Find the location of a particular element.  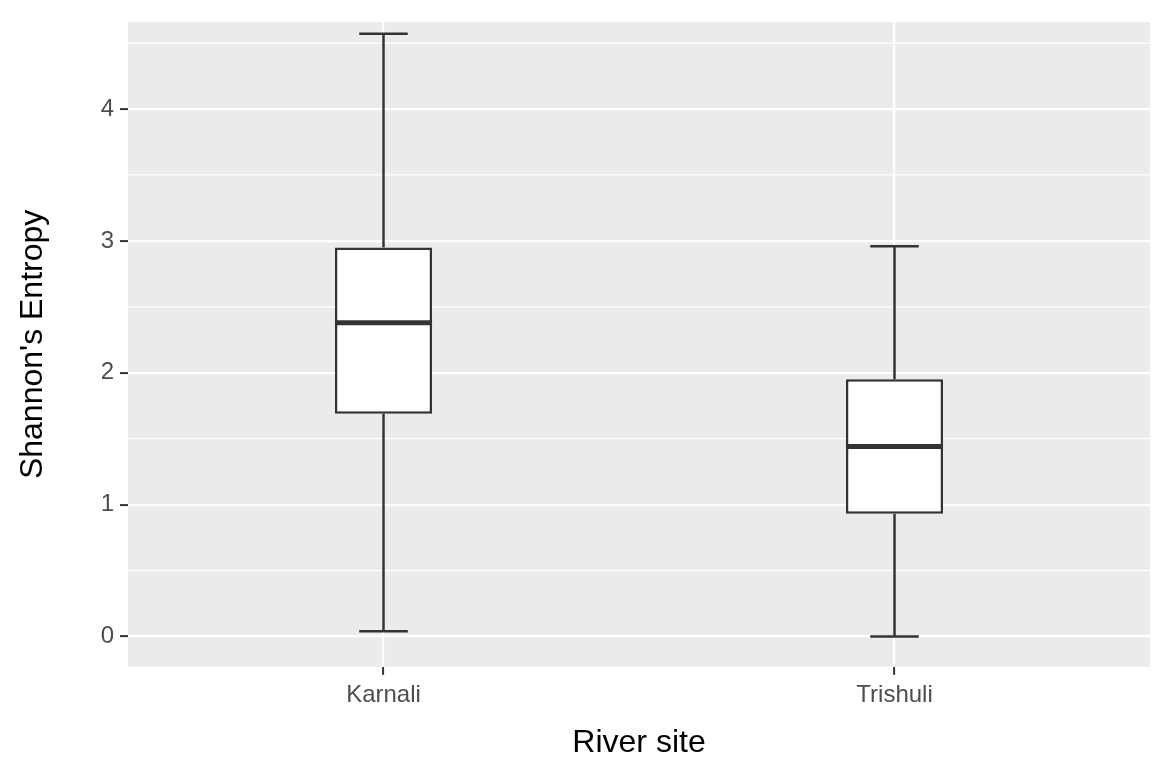

x-tick-label: Trishuli is located at coordinates (894, 693).